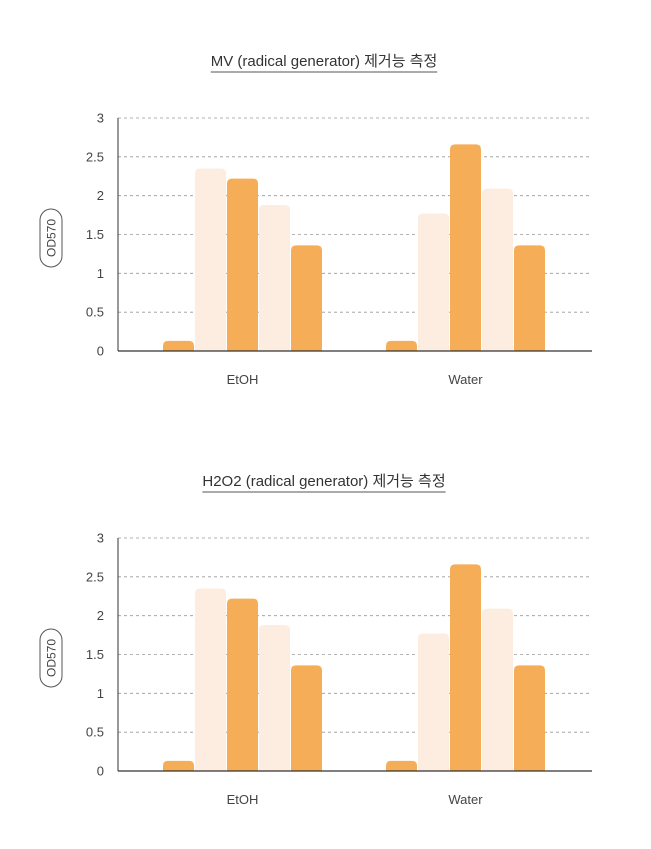 The width and height of the screenshot is (651, 849). Describe the element at coordinates (323, 481) in the screenshot. I see `chart-title: H2O2 (radical generator) 제거능 측정` at that location.